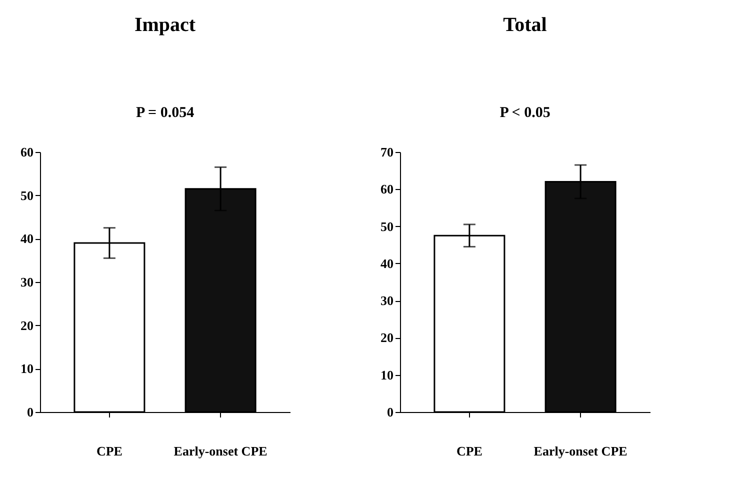 Image resolution: width=756 pixels, height=488 pixels. What do you see at coordinates (165, 25) in the screenshot?
I see `chart-title: Impact` at bounding box center [165, 25].